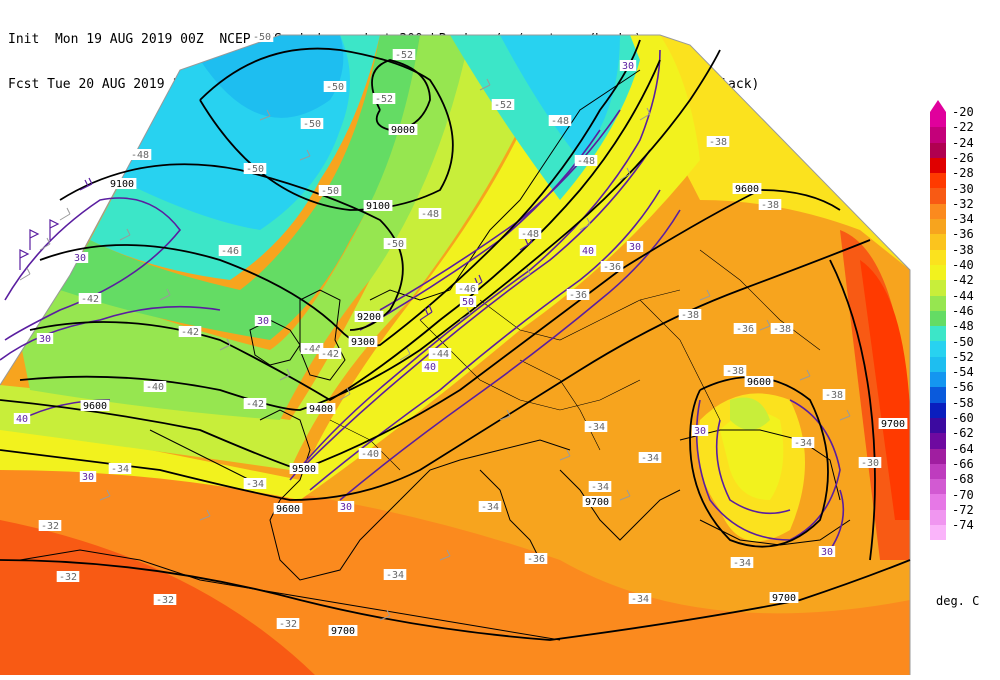  I want to click on height-label: 9000, so click(403, 130).